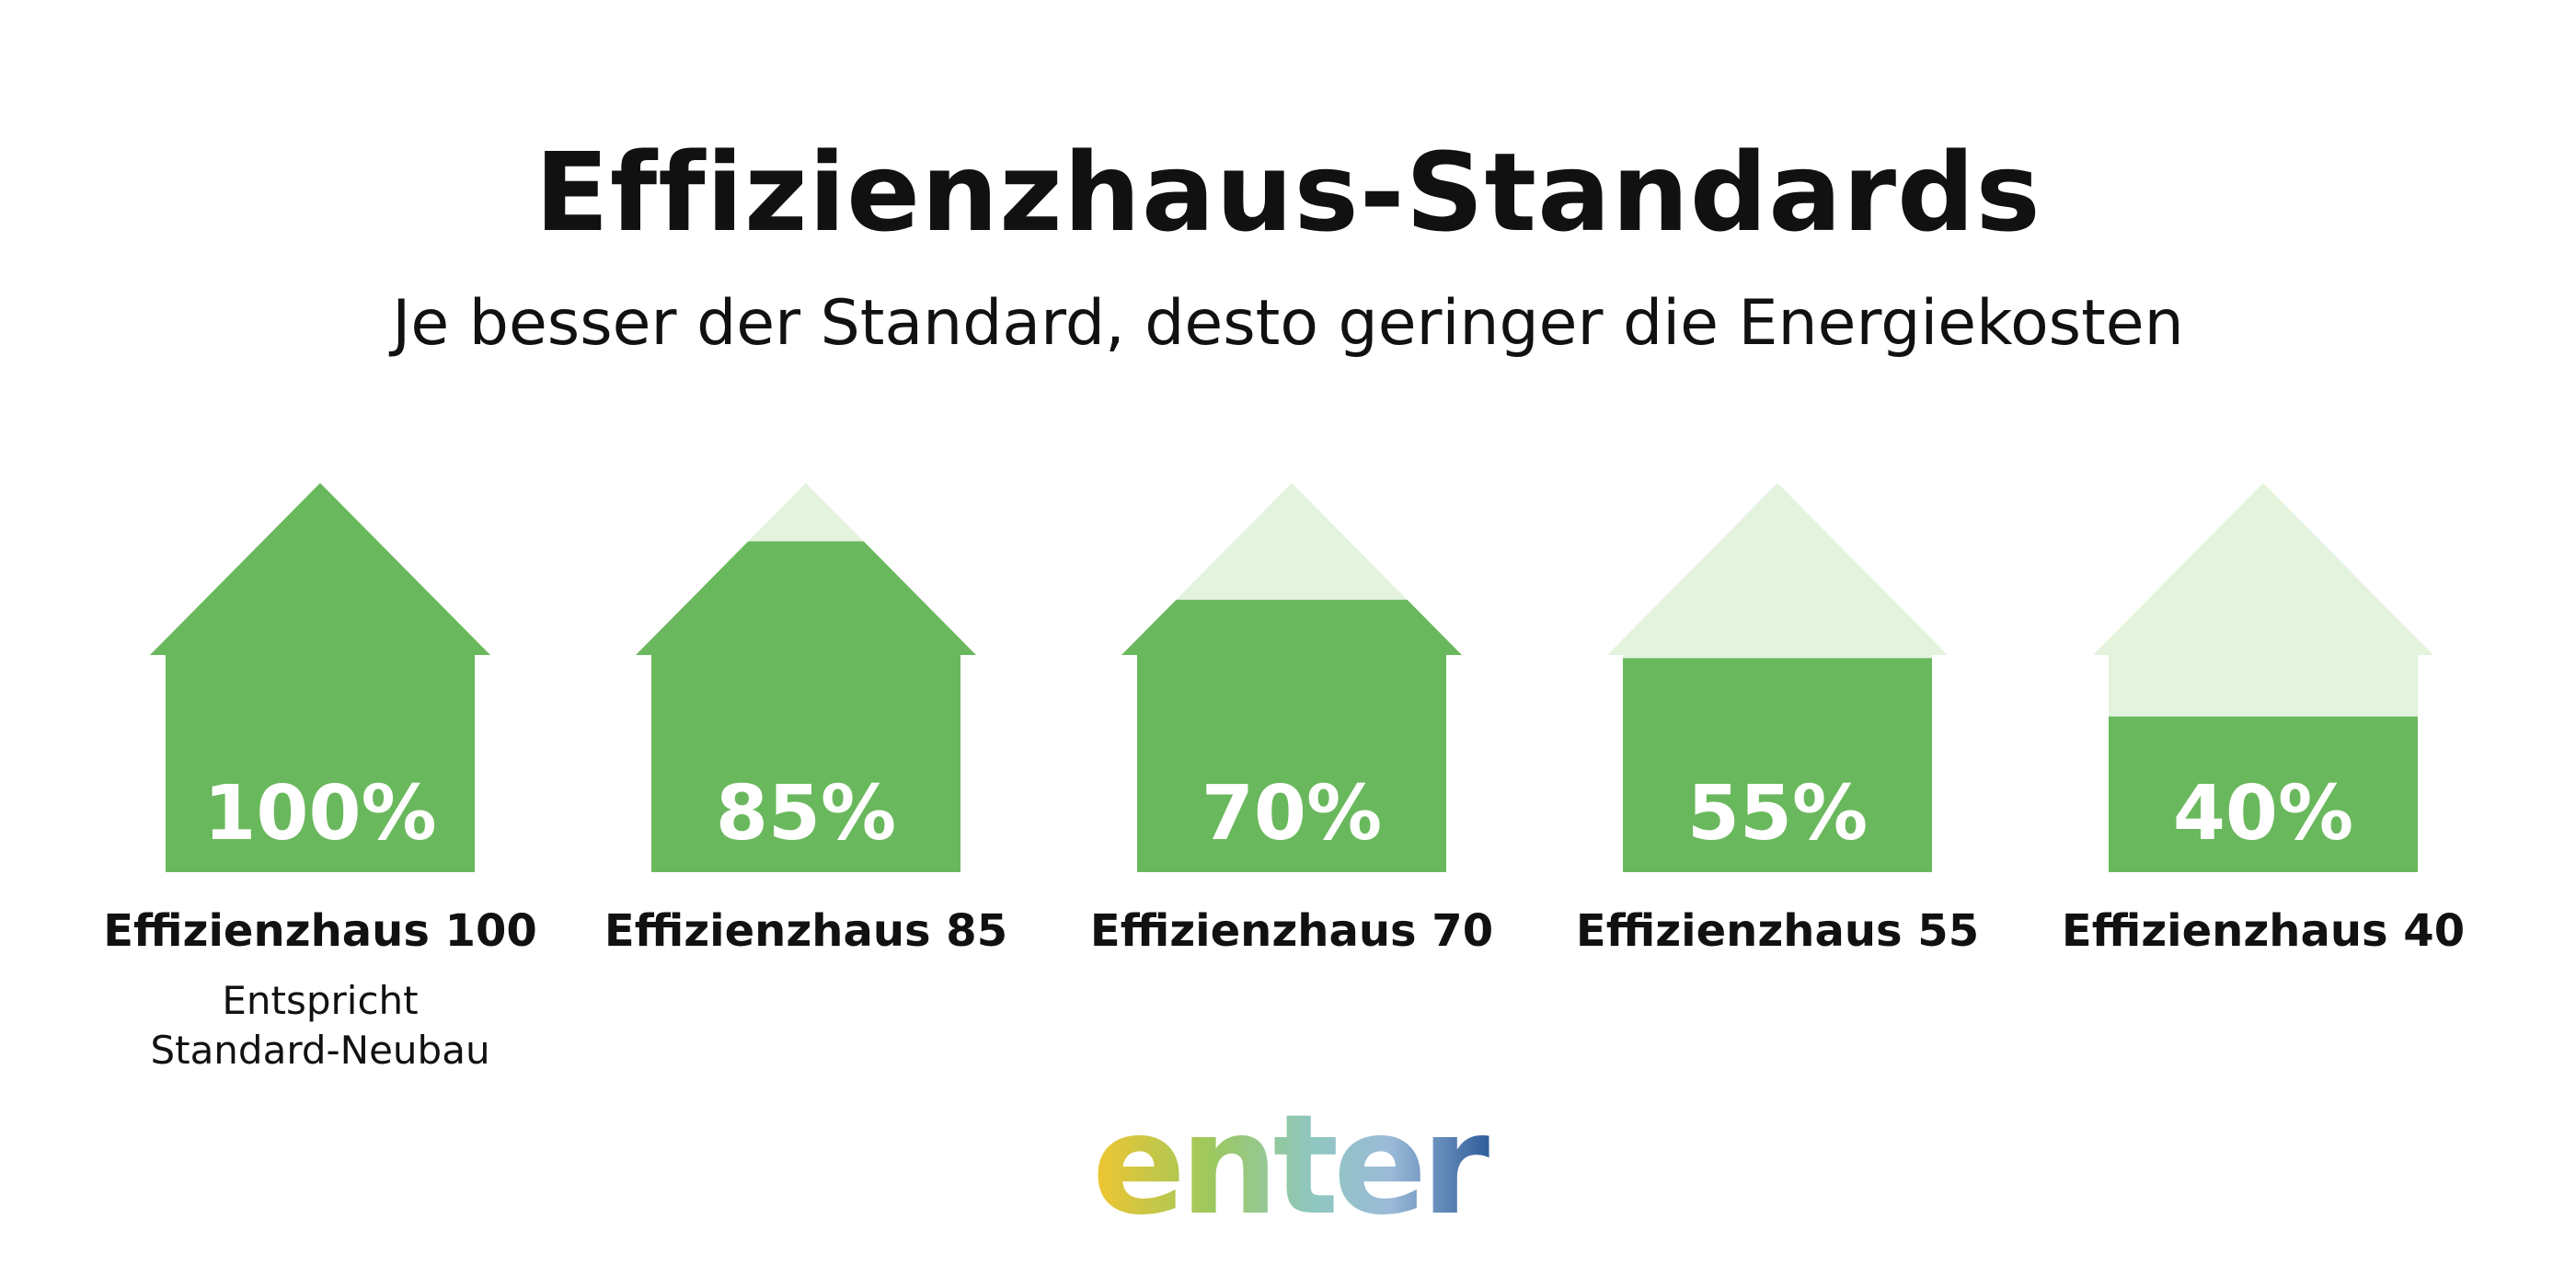 Image resolution: width=2576 pixels, height=1288 pixels. What do you see at coordinates (1777, 813) in the screenshot?
I see `value-label: 55%` at bounding box center [1777, 813].